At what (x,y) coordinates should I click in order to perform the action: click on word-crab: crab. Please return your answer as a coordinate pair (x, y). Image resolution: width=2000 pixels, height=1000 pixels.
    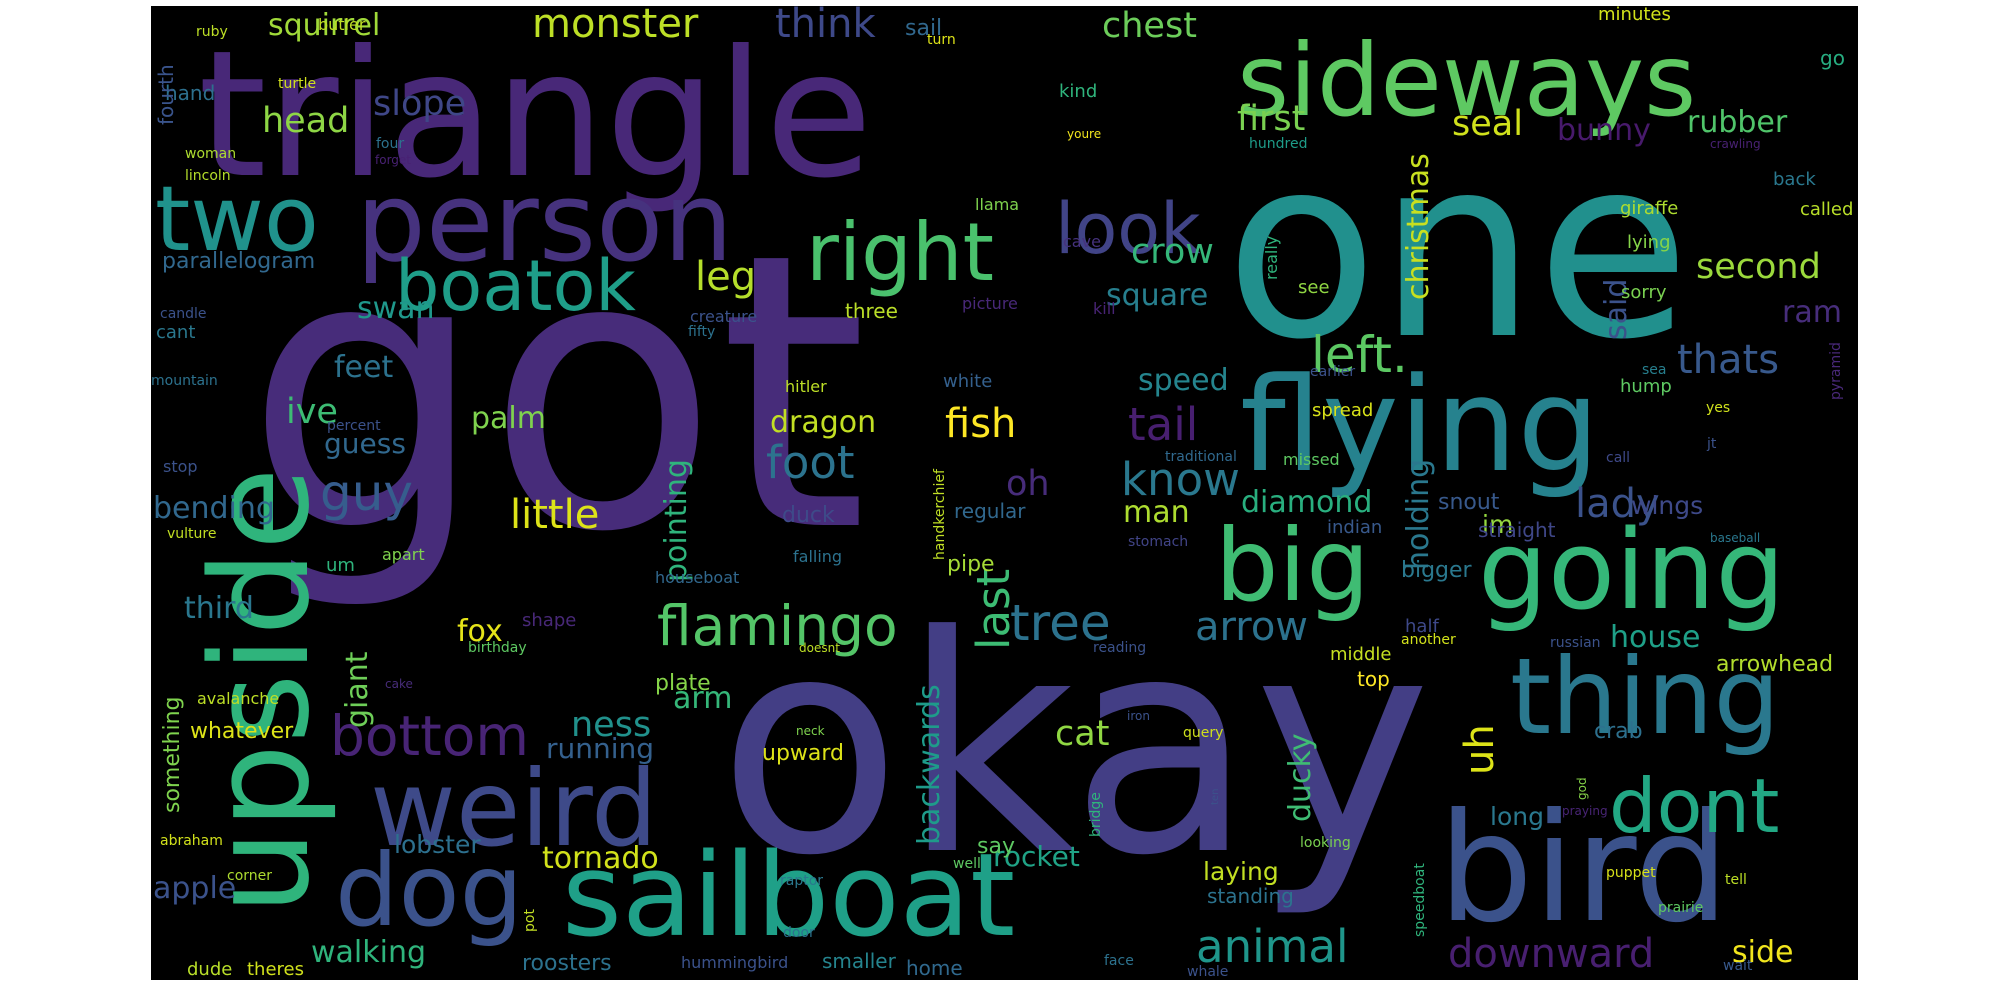
    Looking at the image, I should click on (1618, 731).